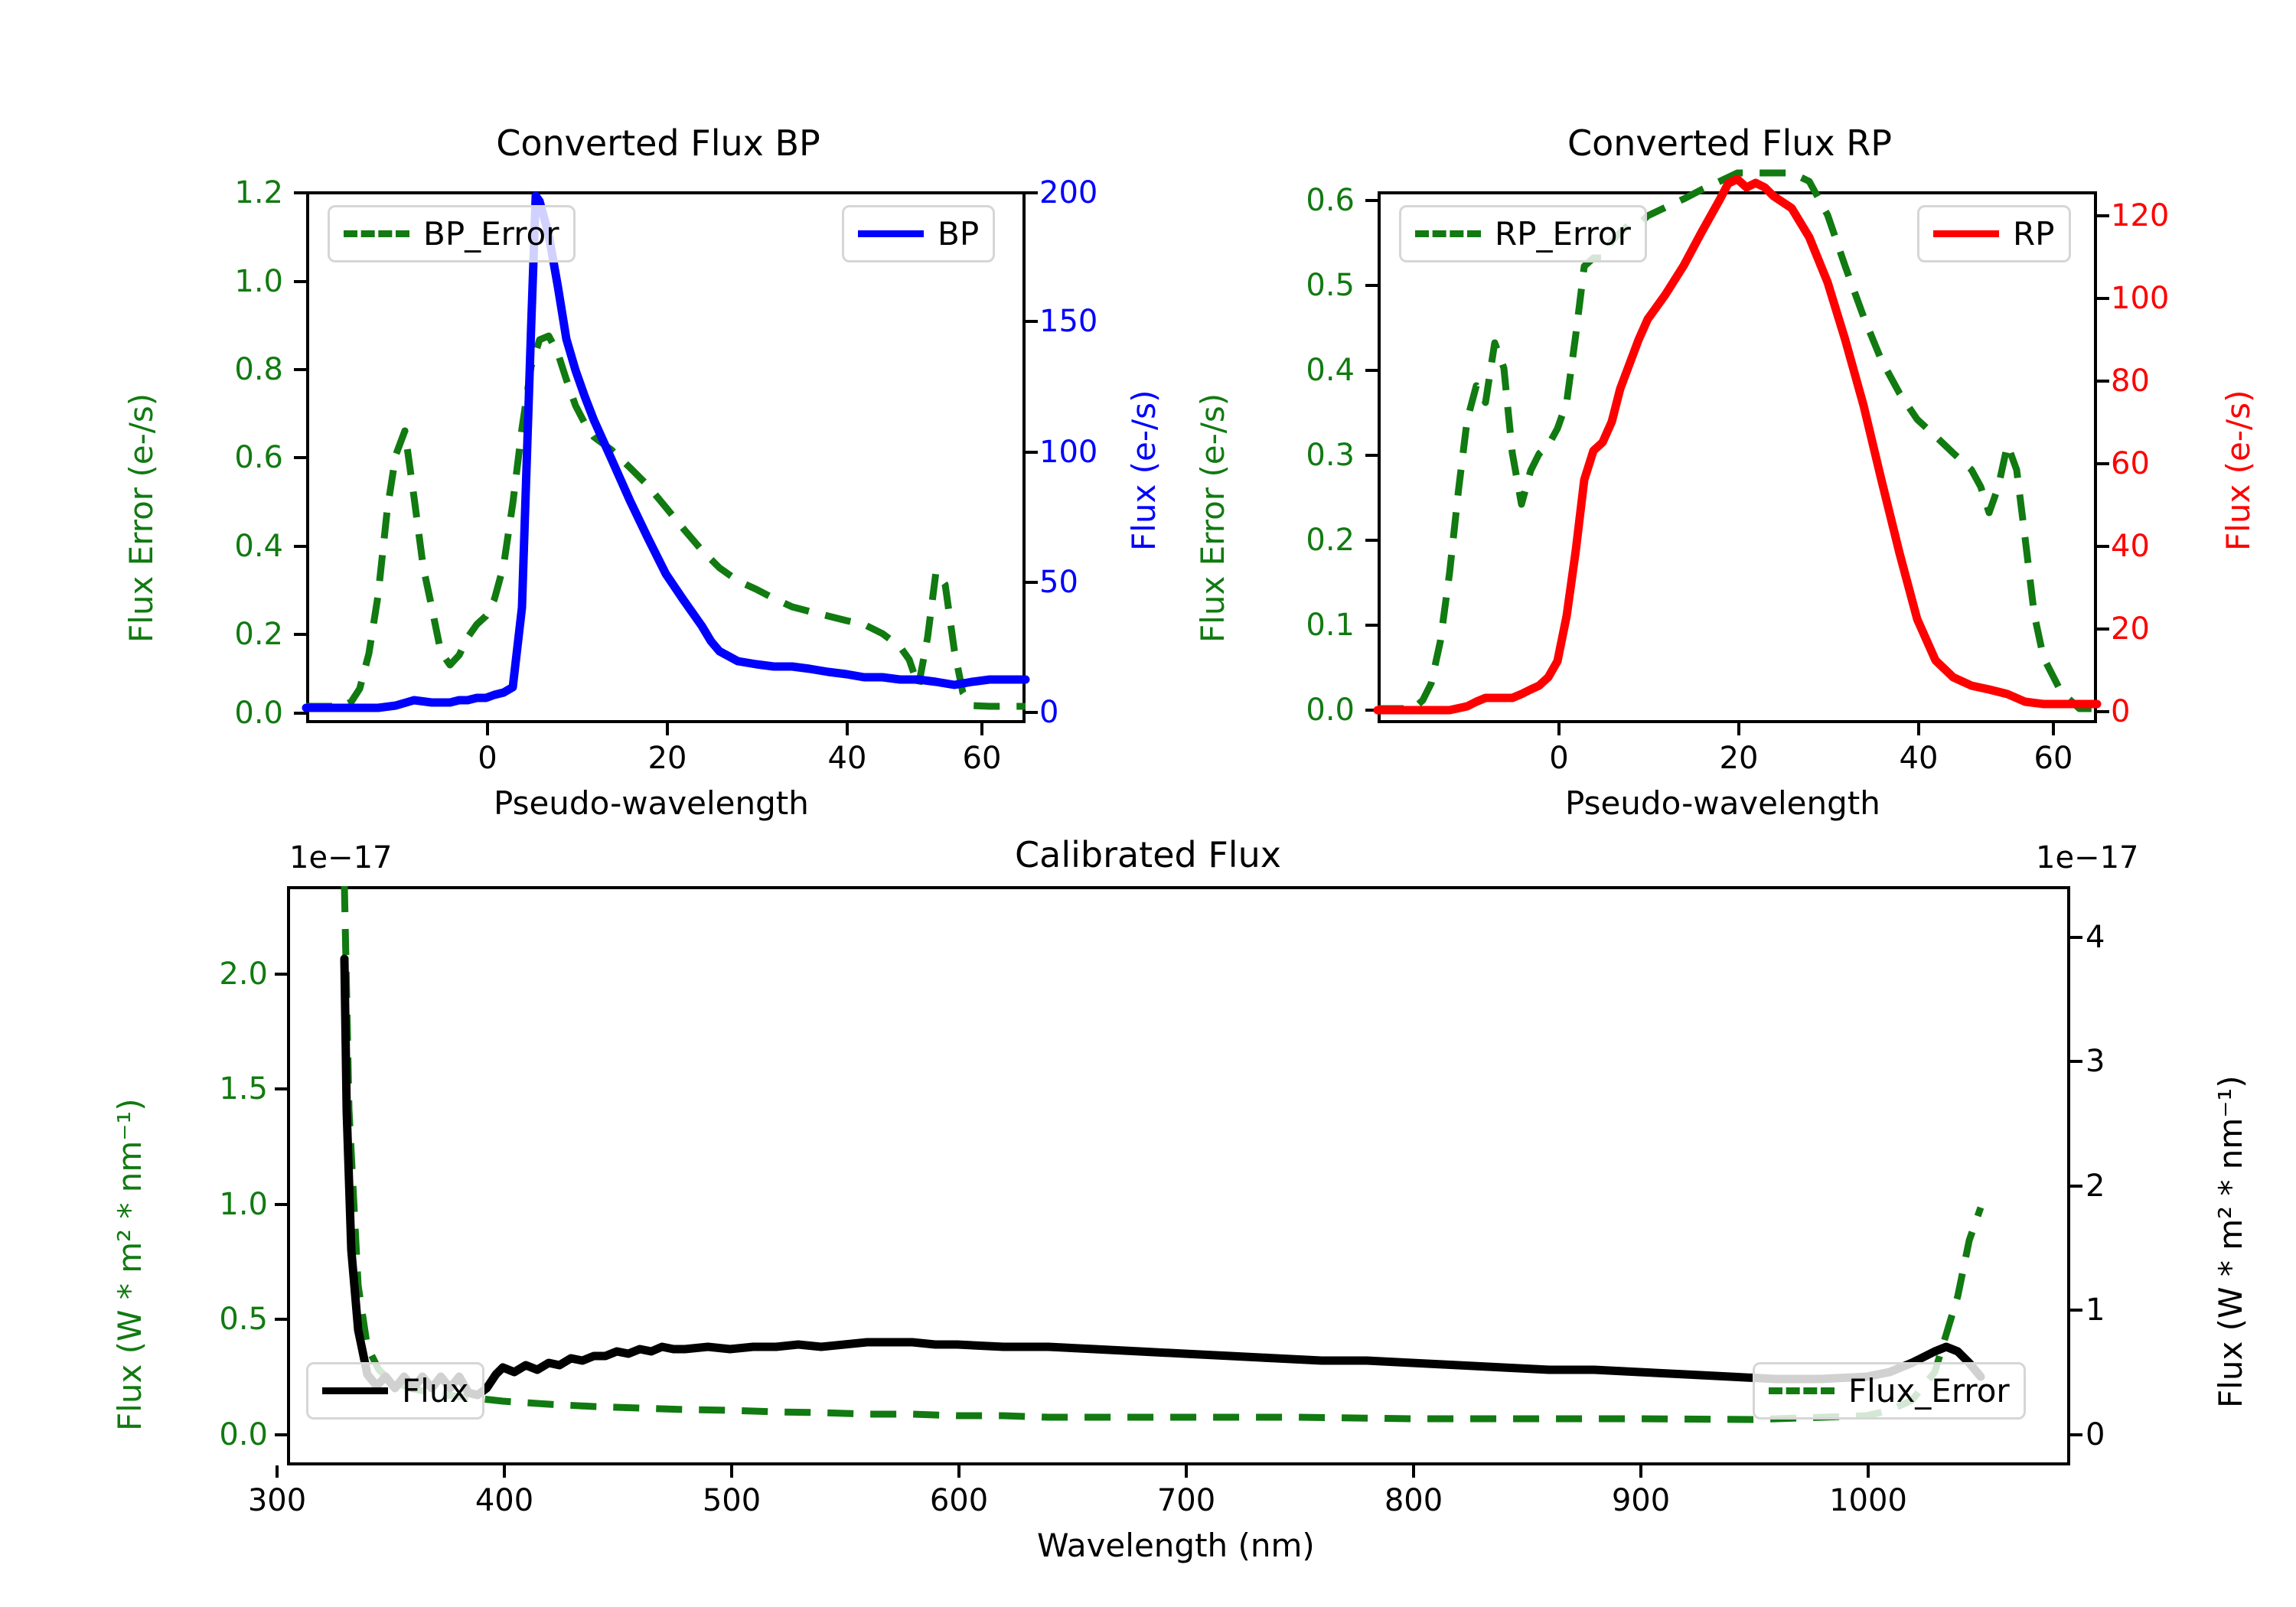  Describe the element at coordinates (243, 1089) in the screenshot. I see `cal-ytick-left-3: 1.5` at that location.